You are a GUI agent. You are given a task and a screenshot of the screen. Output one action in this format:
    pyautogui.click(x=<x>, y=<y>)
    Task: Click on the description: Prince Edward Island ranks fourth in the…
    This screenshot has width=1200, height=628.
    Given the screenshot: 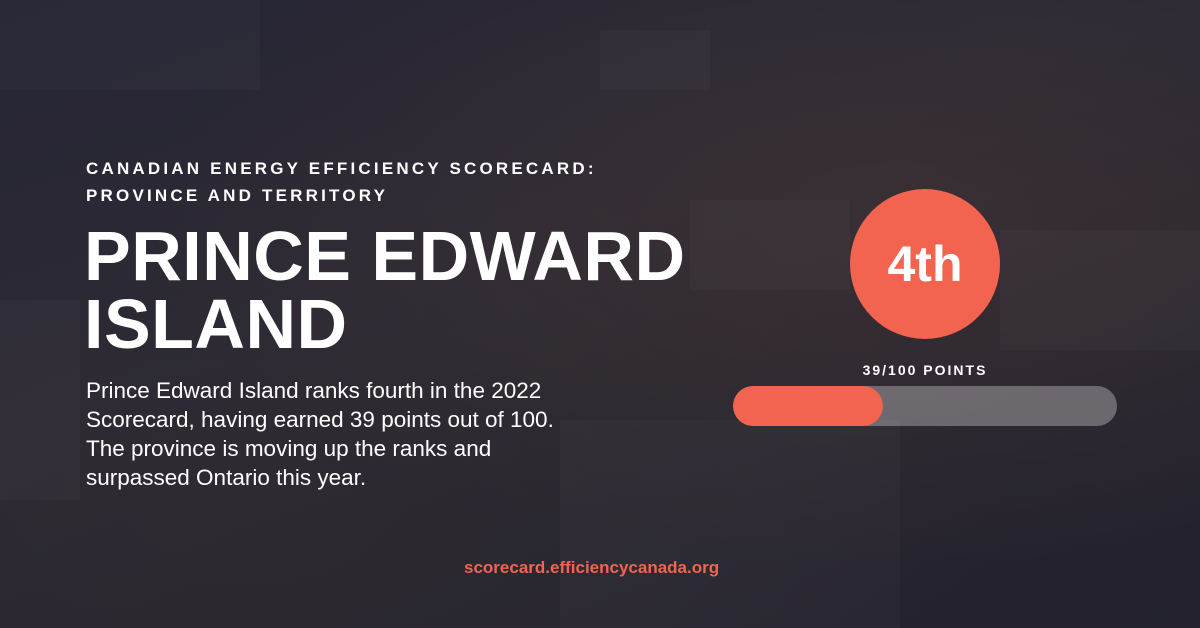 What is the action you would take?
    pyautogui.click(x=320, y=434)
    